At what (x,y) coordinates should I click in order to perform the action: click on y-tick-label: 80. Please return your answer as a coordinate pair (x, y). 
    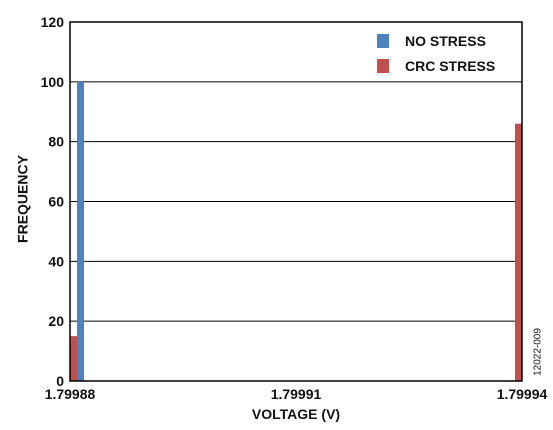
    Looking at the image, I should click on (56, 142).